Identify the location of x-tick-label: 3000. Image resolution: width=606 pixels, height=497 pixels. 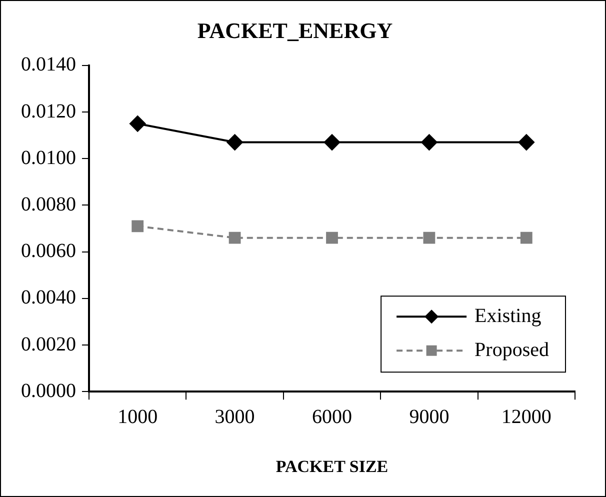
(234, 417).